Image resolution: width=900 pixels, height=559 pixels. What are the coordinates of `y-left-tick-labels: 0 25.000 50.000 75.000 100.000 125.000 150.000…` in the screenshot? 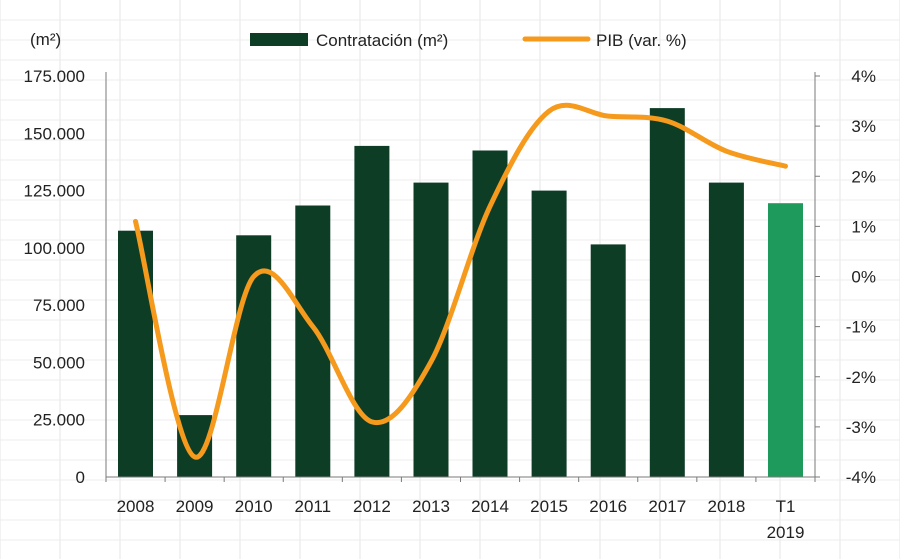 It's located at (54, 277).